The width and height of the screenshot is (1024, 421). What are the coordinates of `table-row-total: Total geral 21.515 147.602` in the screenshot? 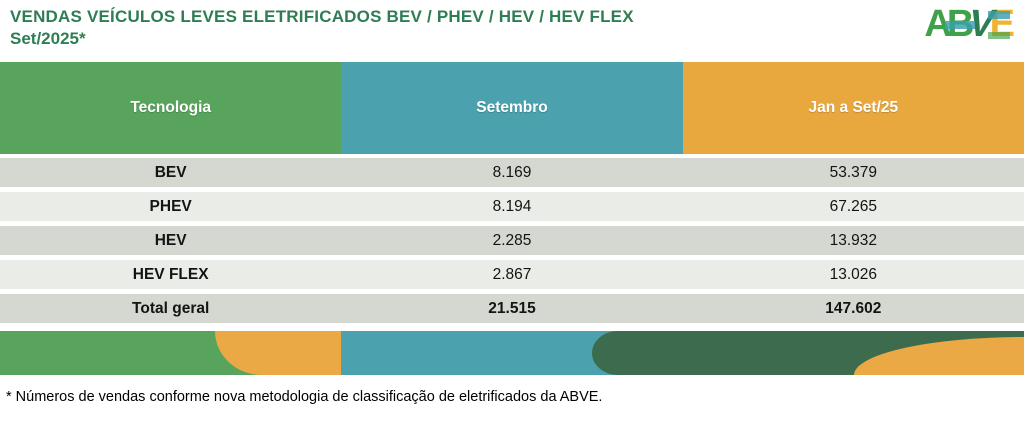 It's located at (512, 308).